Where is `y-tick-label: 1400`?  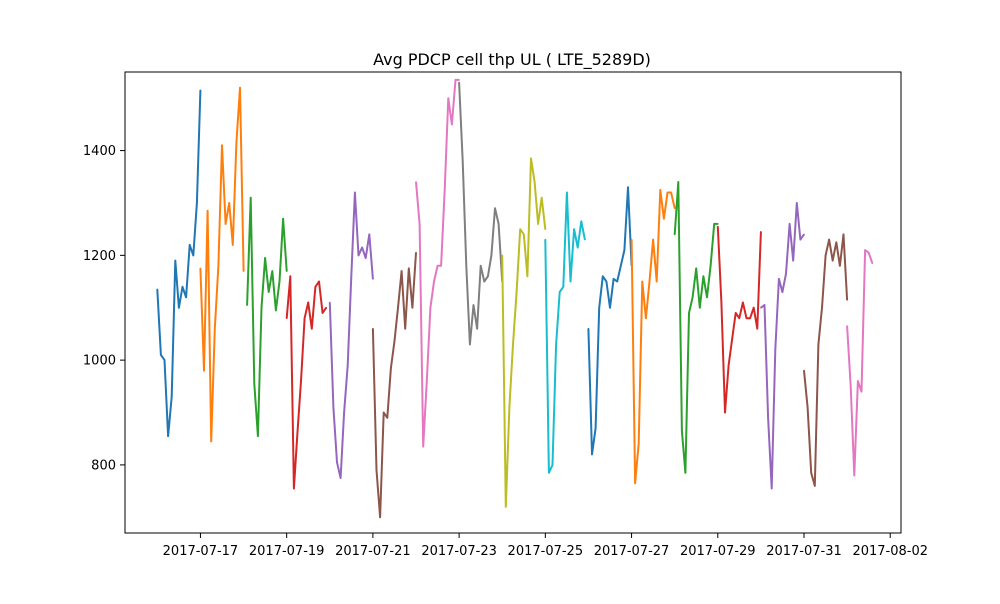
y-tick-label: 1400 is located at coordinates (99, 151).